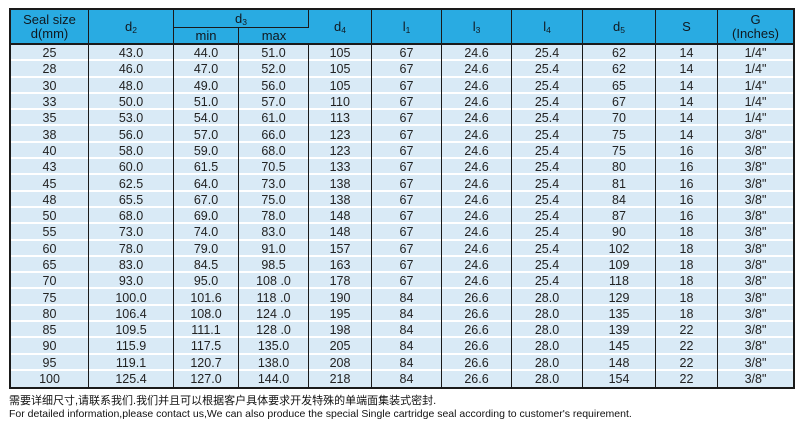 The image size is (800, 423). What do you see at coordinates (343, 30) in the screenshot?
I see `d4-sub: 4` at bounding box center [343, 30].